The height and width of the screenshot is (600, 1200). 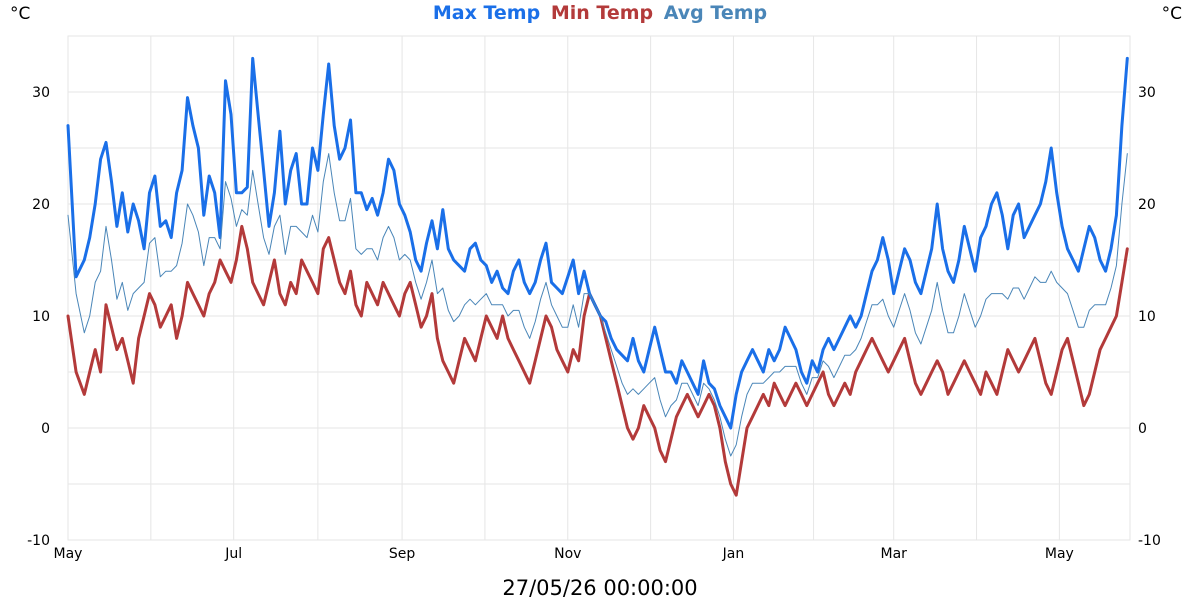 What do you see at coordinates (486, 13) in the screenshot?
I see `legend-max-temp: Max Temp` at bounding box center [486, 13].